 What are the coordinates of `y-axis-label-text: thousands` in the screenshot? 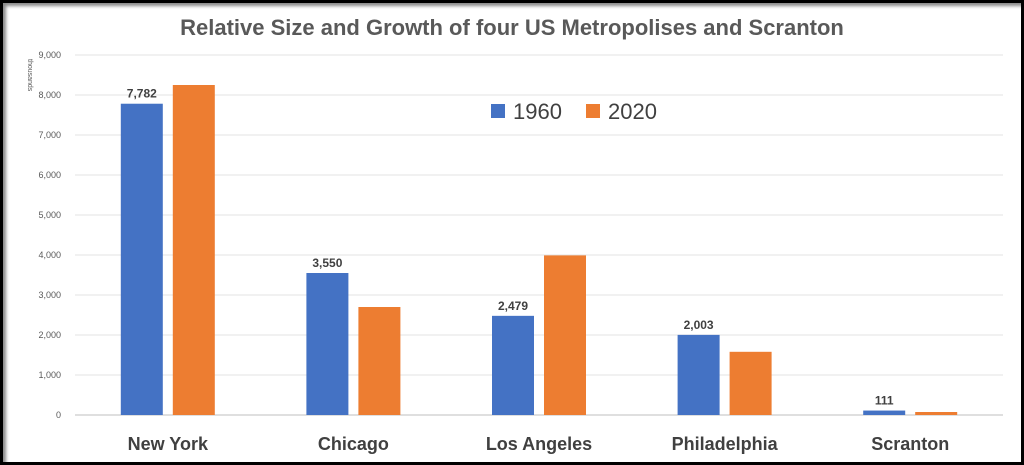 It's located at (29, 75).